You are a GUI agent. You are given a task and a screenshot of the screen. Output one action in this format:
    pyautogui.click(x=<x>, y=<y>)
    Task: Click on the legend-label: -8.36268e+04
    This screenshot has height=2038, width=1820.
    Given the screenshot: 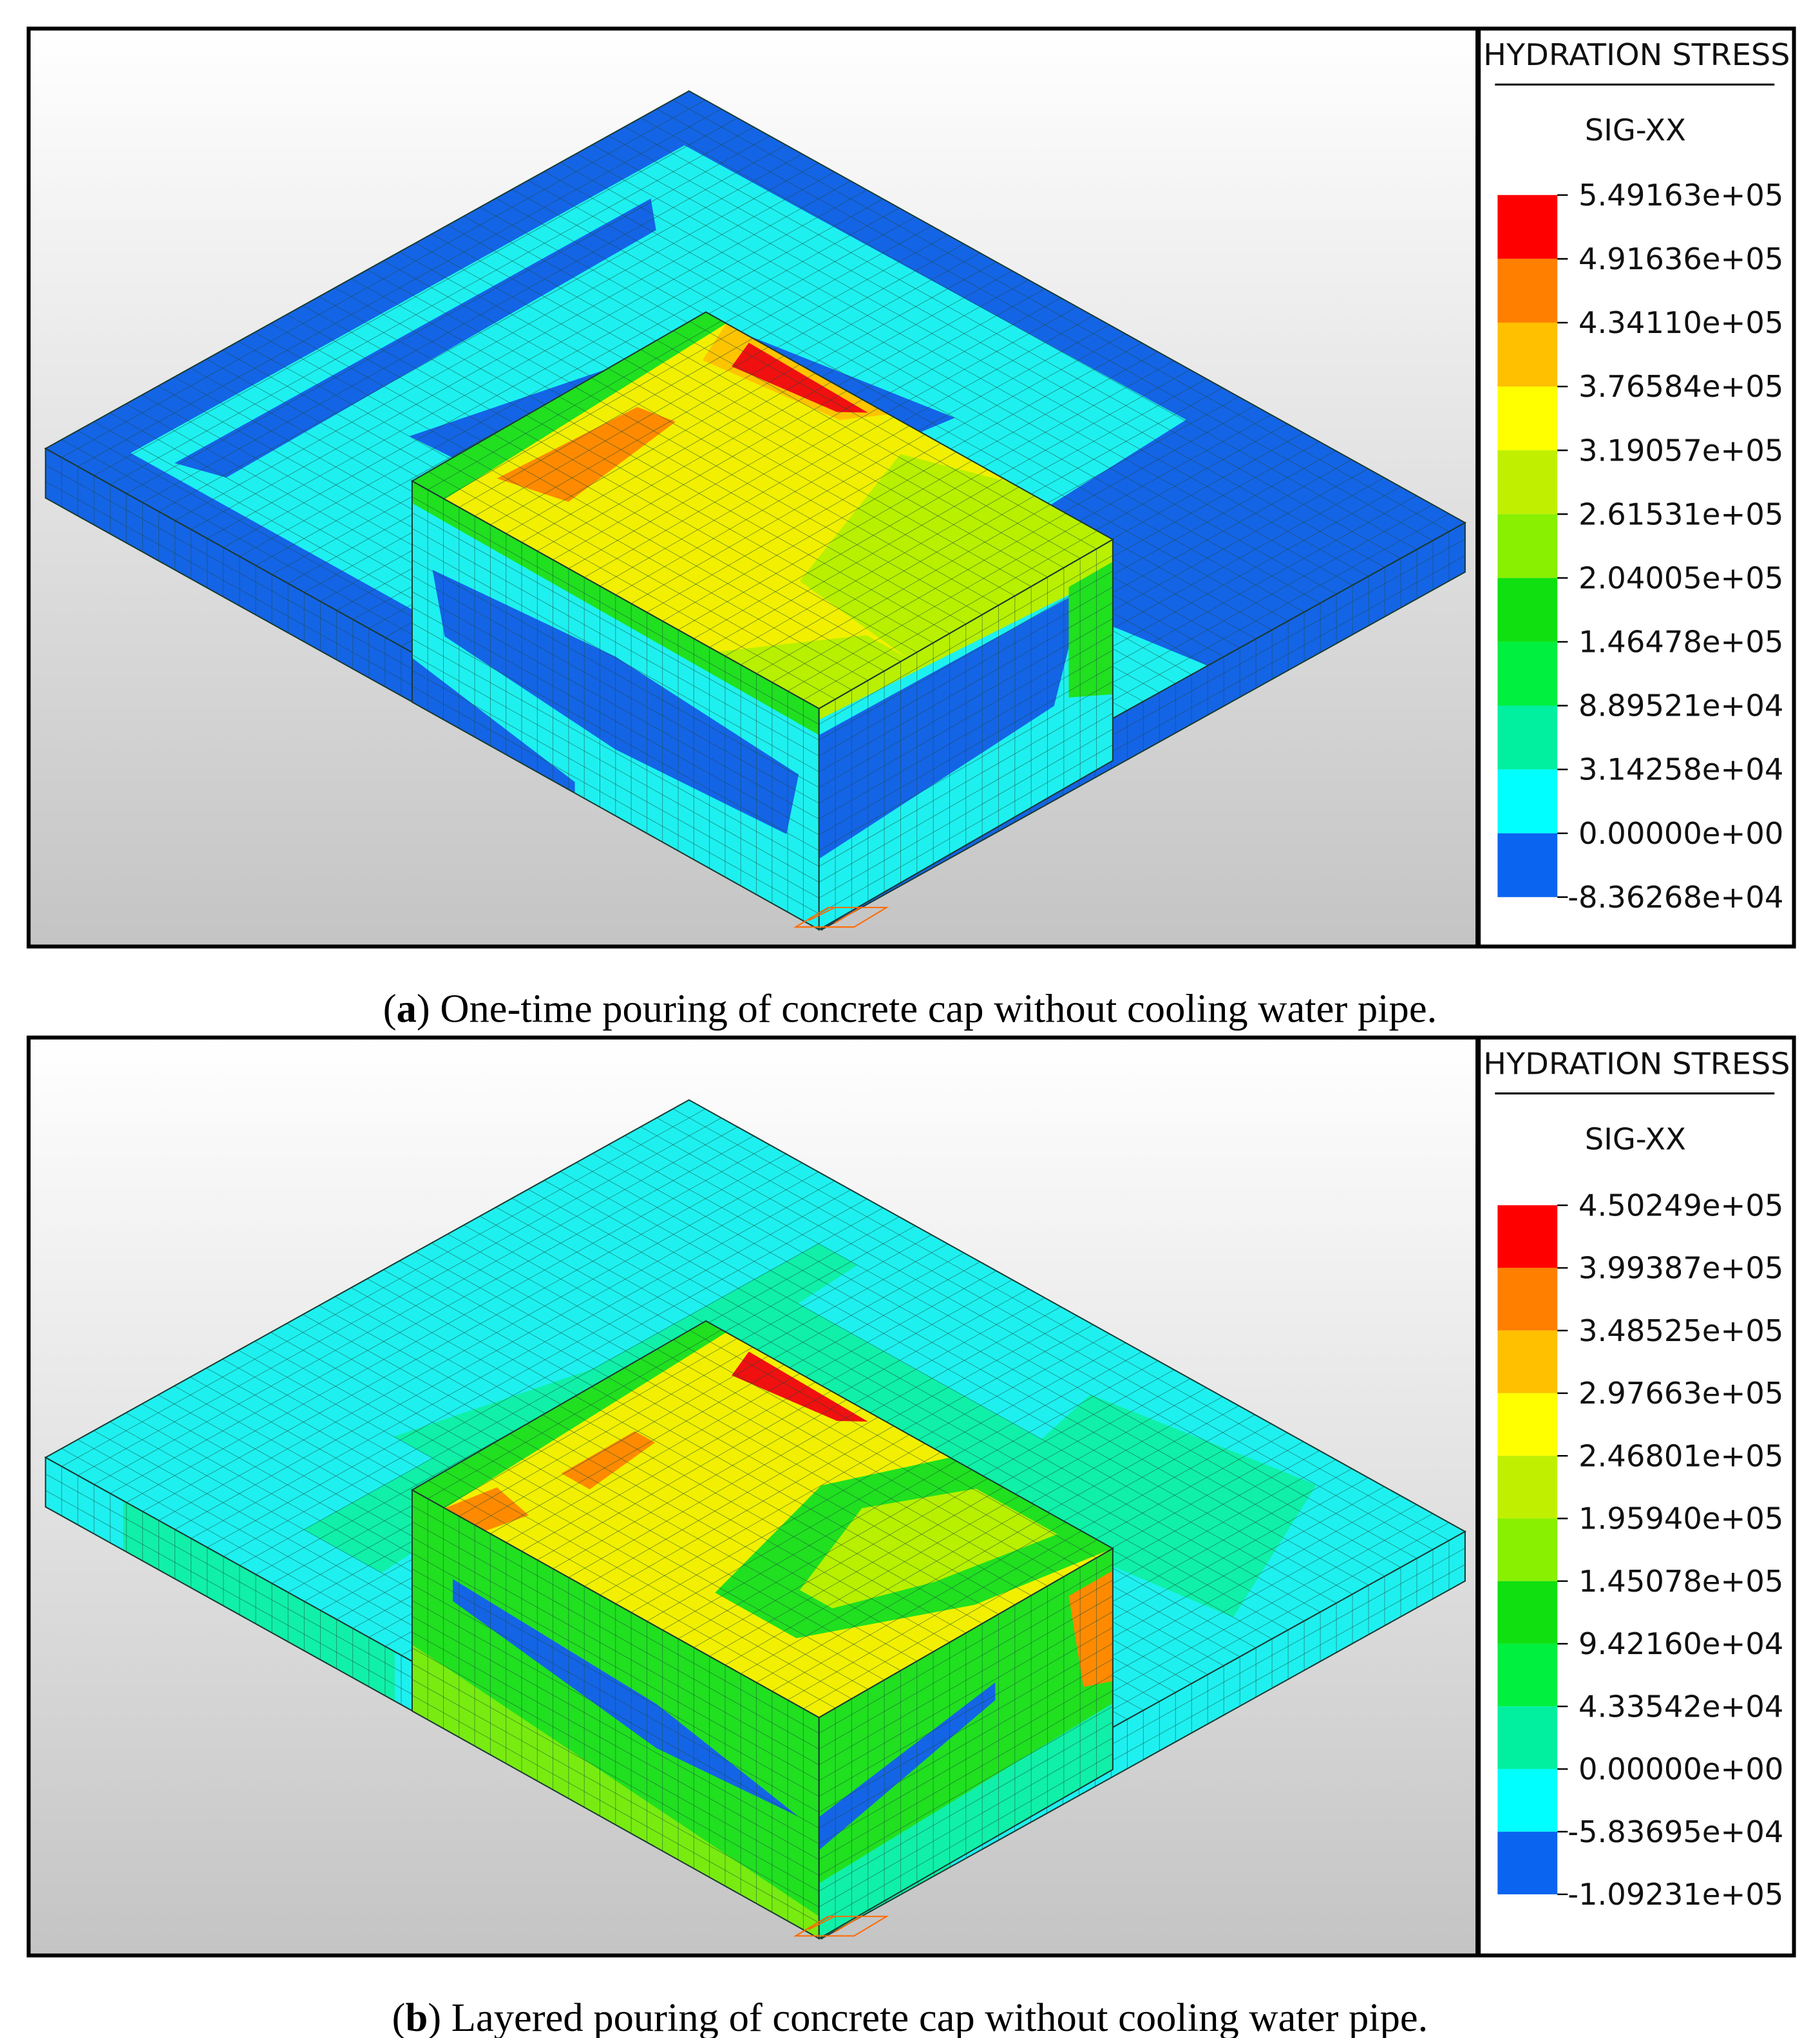 What is the action you would take?
    pyautogui.click(x=1675, y=897)
    